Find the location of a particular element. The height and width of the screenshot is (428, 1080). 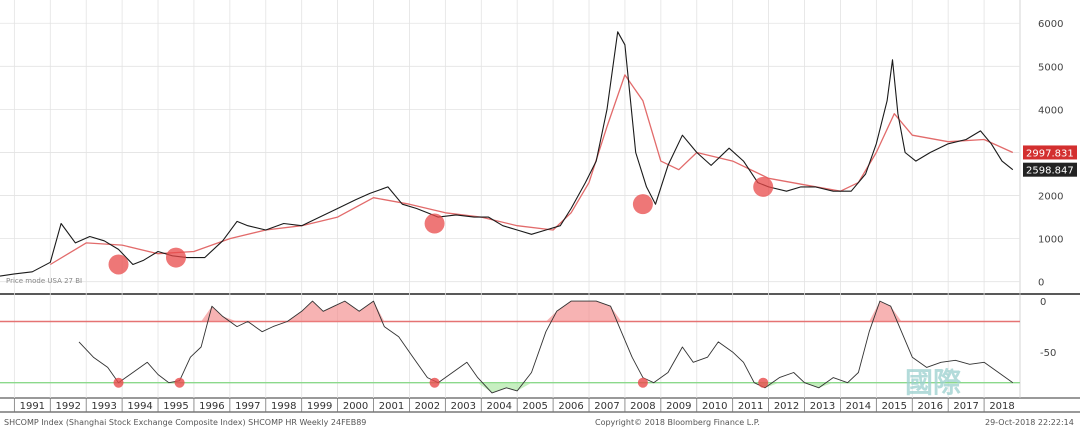

x-tick-label: 1993 is located at coordinates (103, 406).